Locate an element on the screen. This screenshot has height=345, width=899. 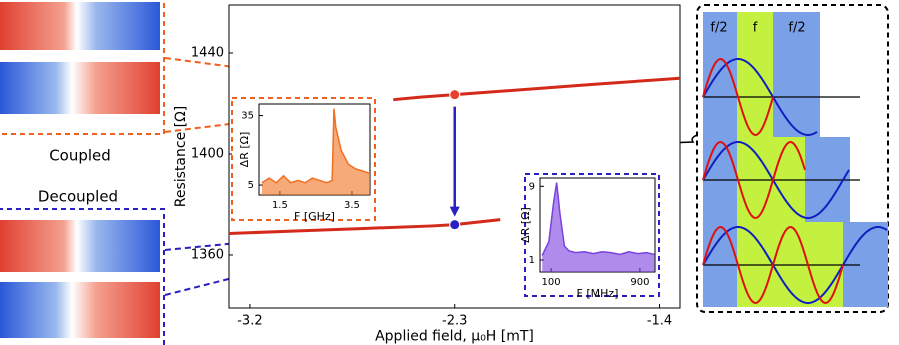
y-tick-label: 9 is located at coordinates (532, 186).